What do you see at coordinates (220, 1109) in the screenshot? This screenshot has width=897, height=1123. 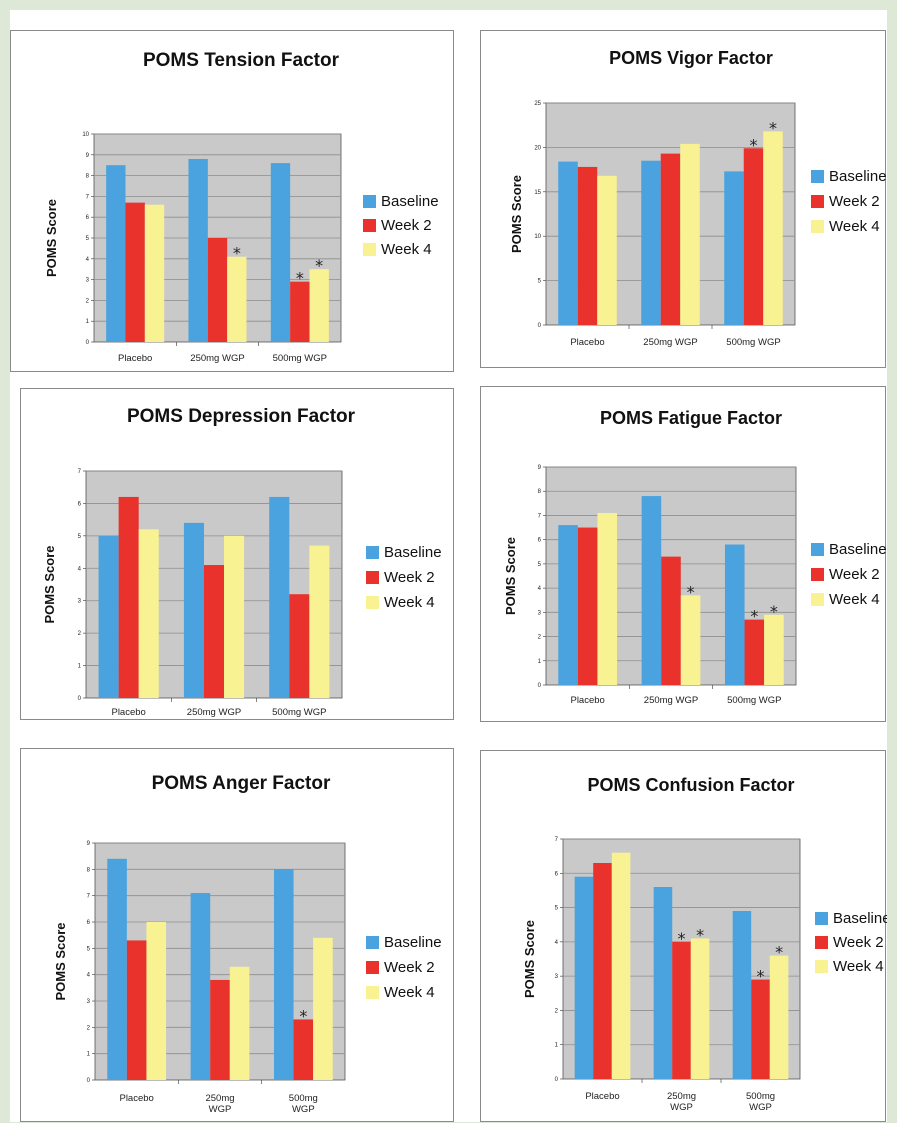 I see `category-label: WGP` at bounding box center [220, 1109].